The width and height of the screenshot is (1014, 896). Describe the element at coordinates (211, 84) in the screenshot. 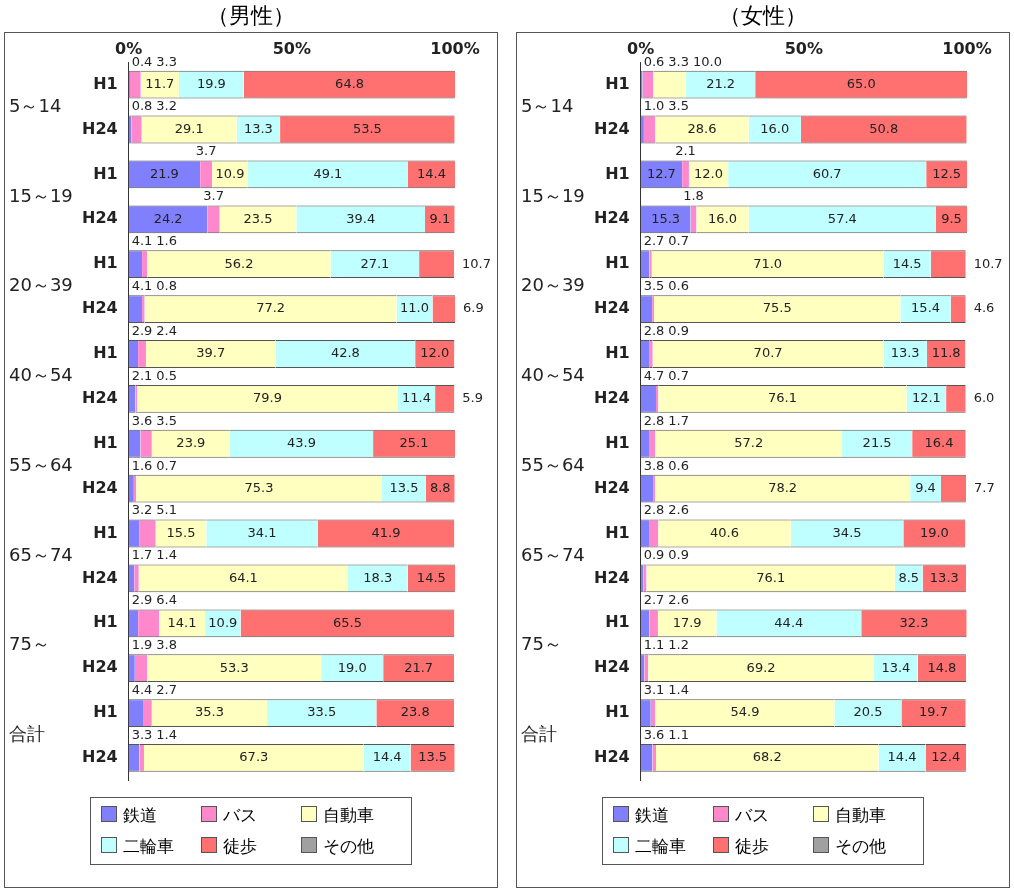

I see `data-label: 19.9` at that location.